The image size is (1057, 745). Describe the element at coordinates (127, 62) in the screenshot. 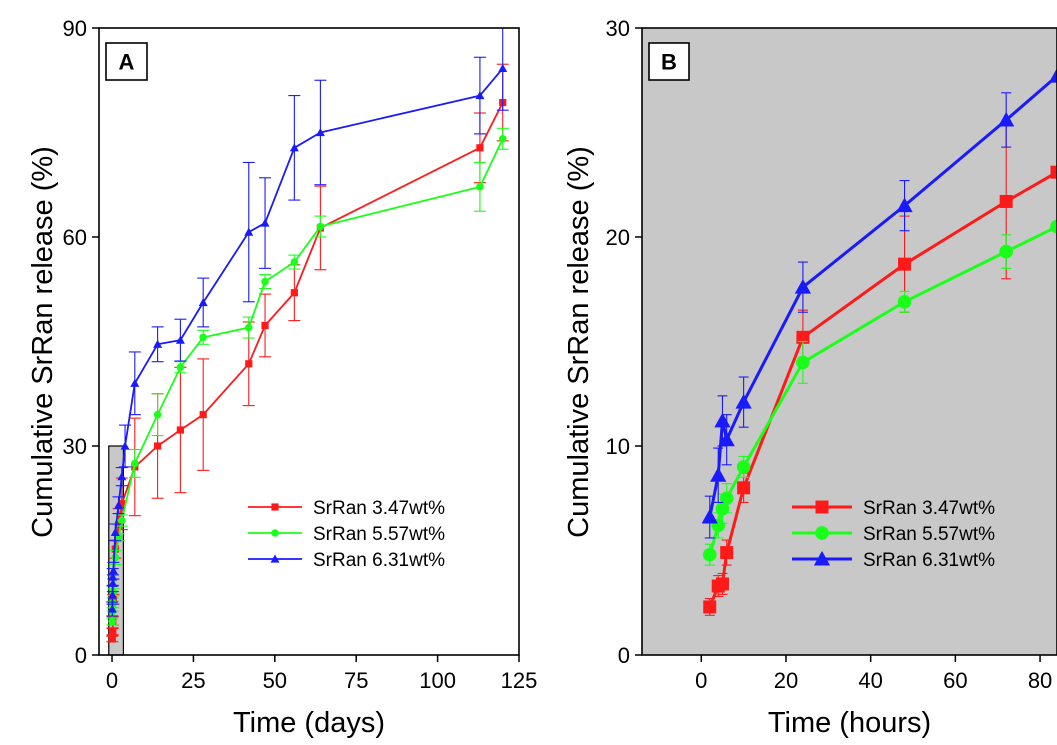

I see `panel-label: A` at that location.